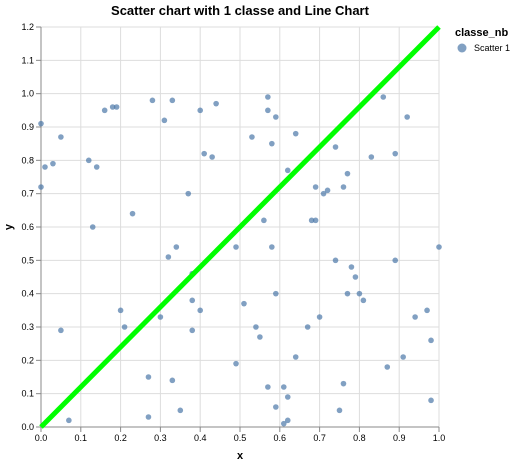 This screenshot has width=519, height=464. Describe the element at coordinates (481, 33) in the screenshot. I see `legend-title: classe_nb` at that location.